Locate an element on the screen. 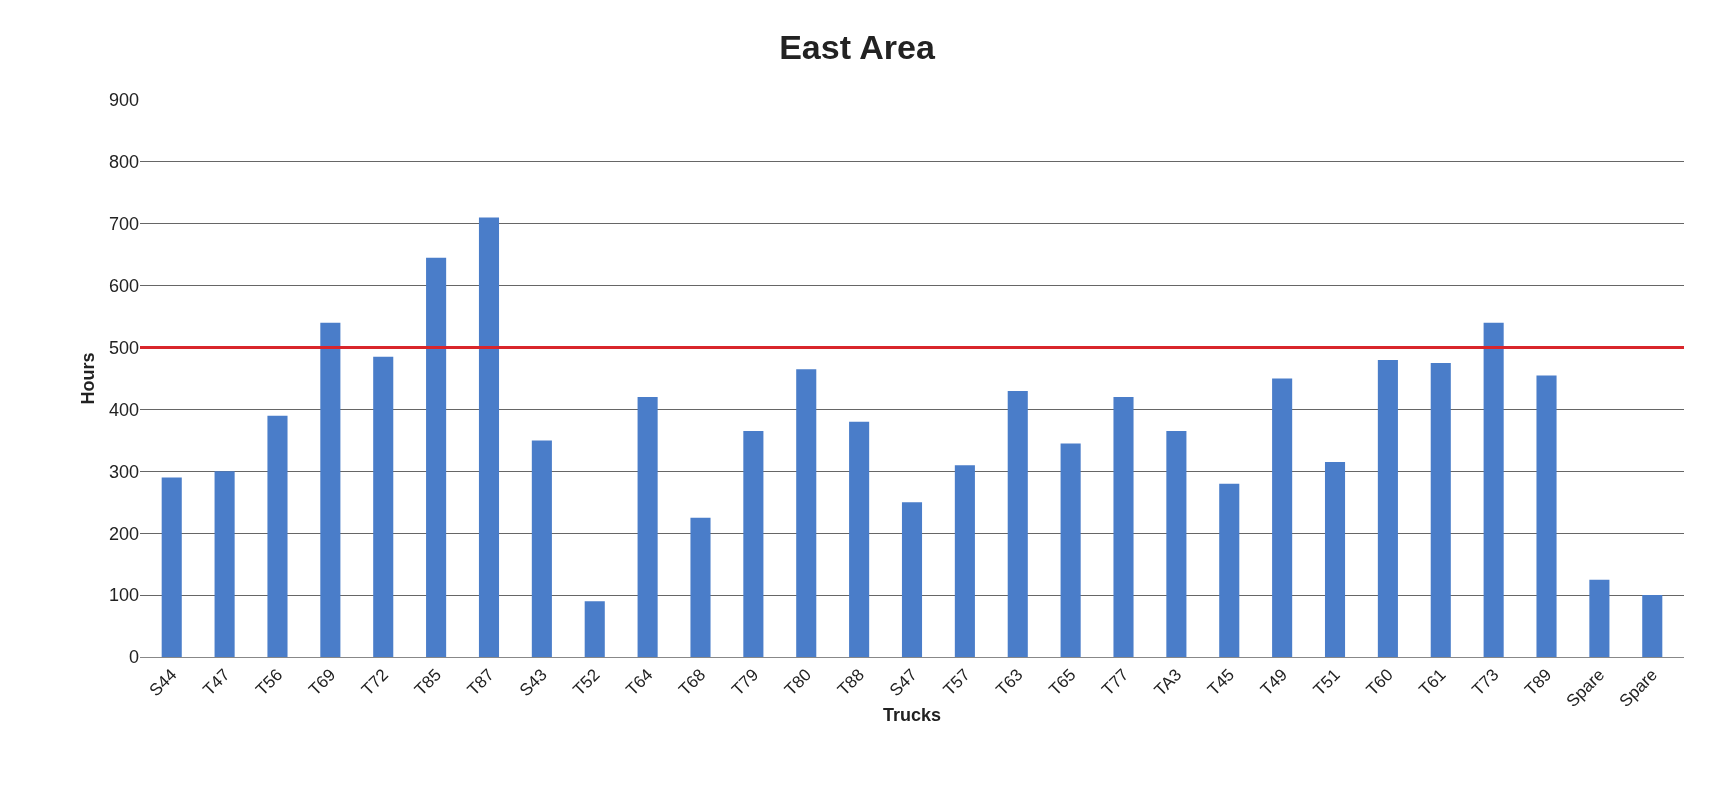 The height and width of the screenshot is (787, 1714). y-tick-label: 500 is located at coordinates (123, 347).